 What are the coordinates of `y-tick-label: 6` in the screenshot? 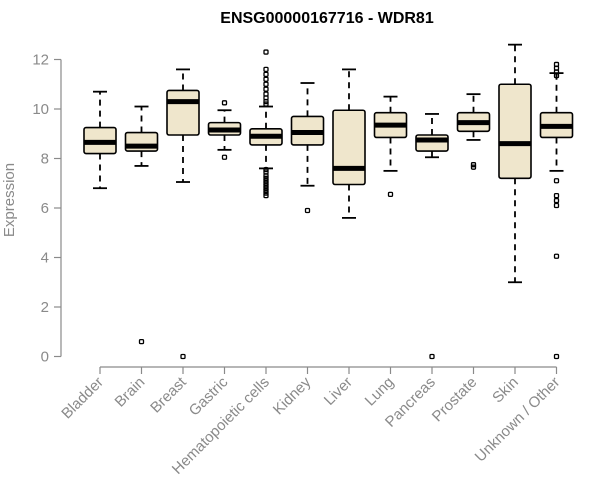 It's located at (45, 208).